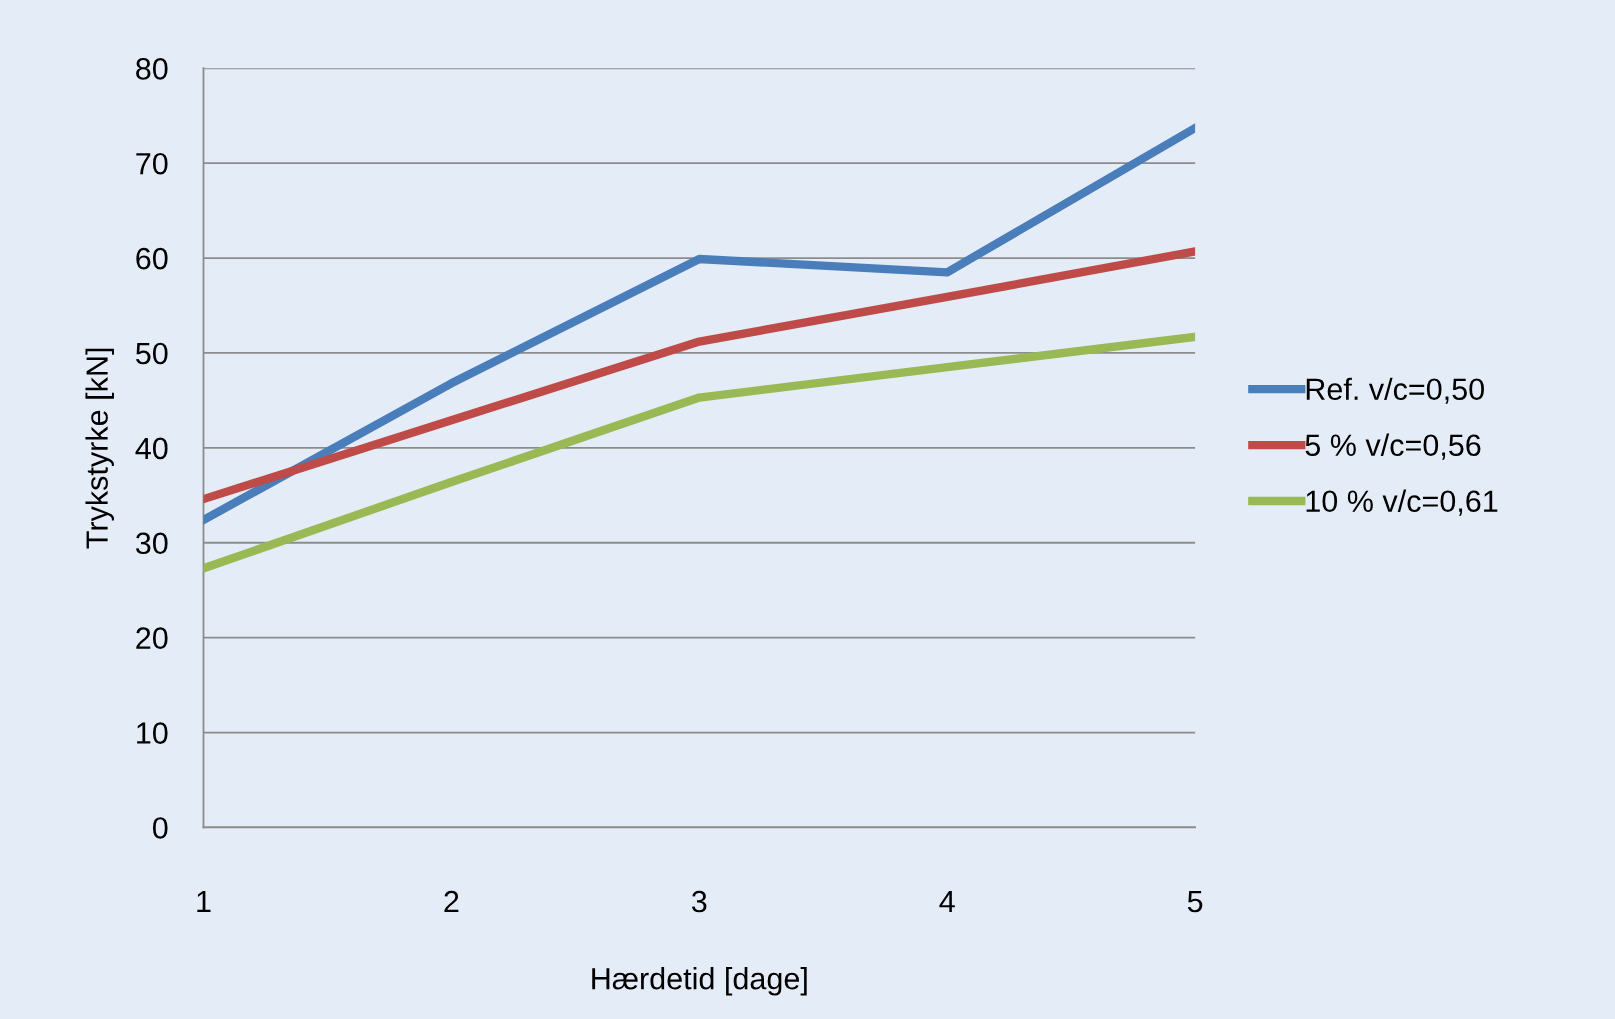 This screenshot has height=1019, width=1615. What do you see at coordinates (947, 902) in the screenshot?
I see `x-tick-label: 4` at bounding box center [947, 902].